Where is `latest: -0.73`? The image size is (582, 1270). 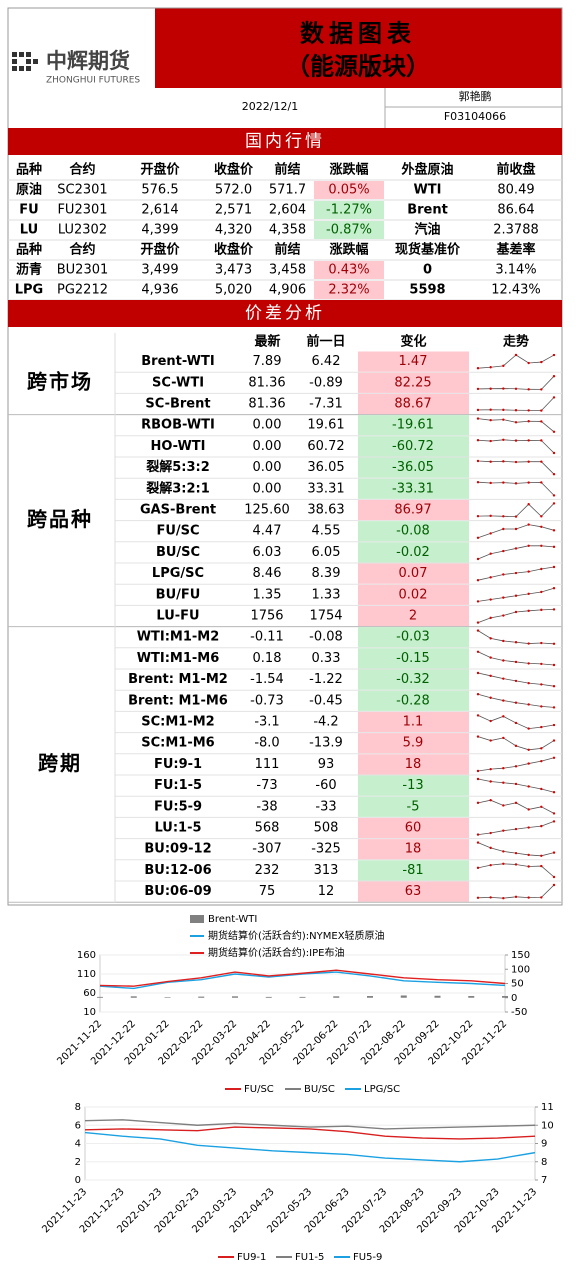 latest: -0.73 is located at coordinates (267, 700).